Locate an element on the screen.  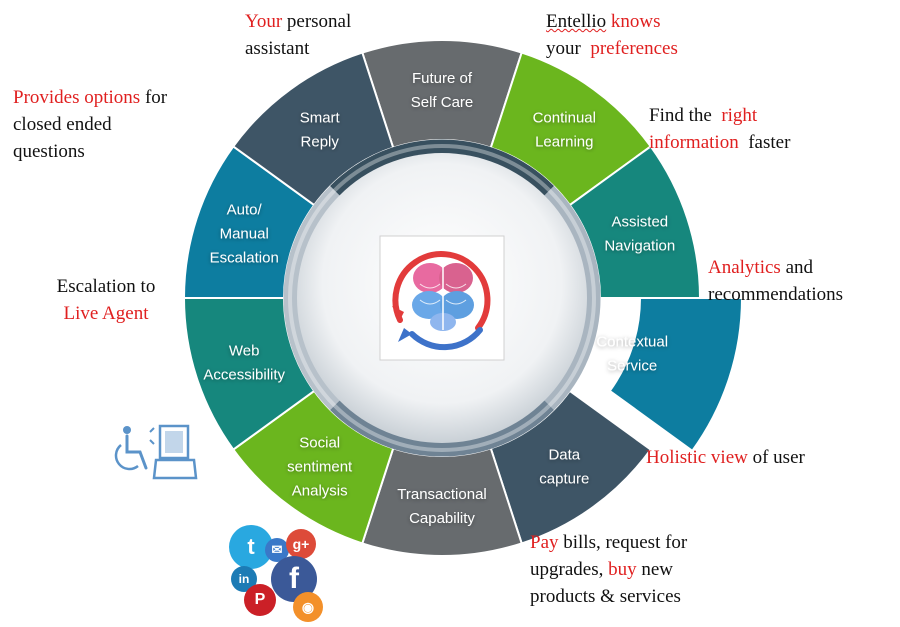
google-plus-icon: g+ is located at coordinates (301, 544).